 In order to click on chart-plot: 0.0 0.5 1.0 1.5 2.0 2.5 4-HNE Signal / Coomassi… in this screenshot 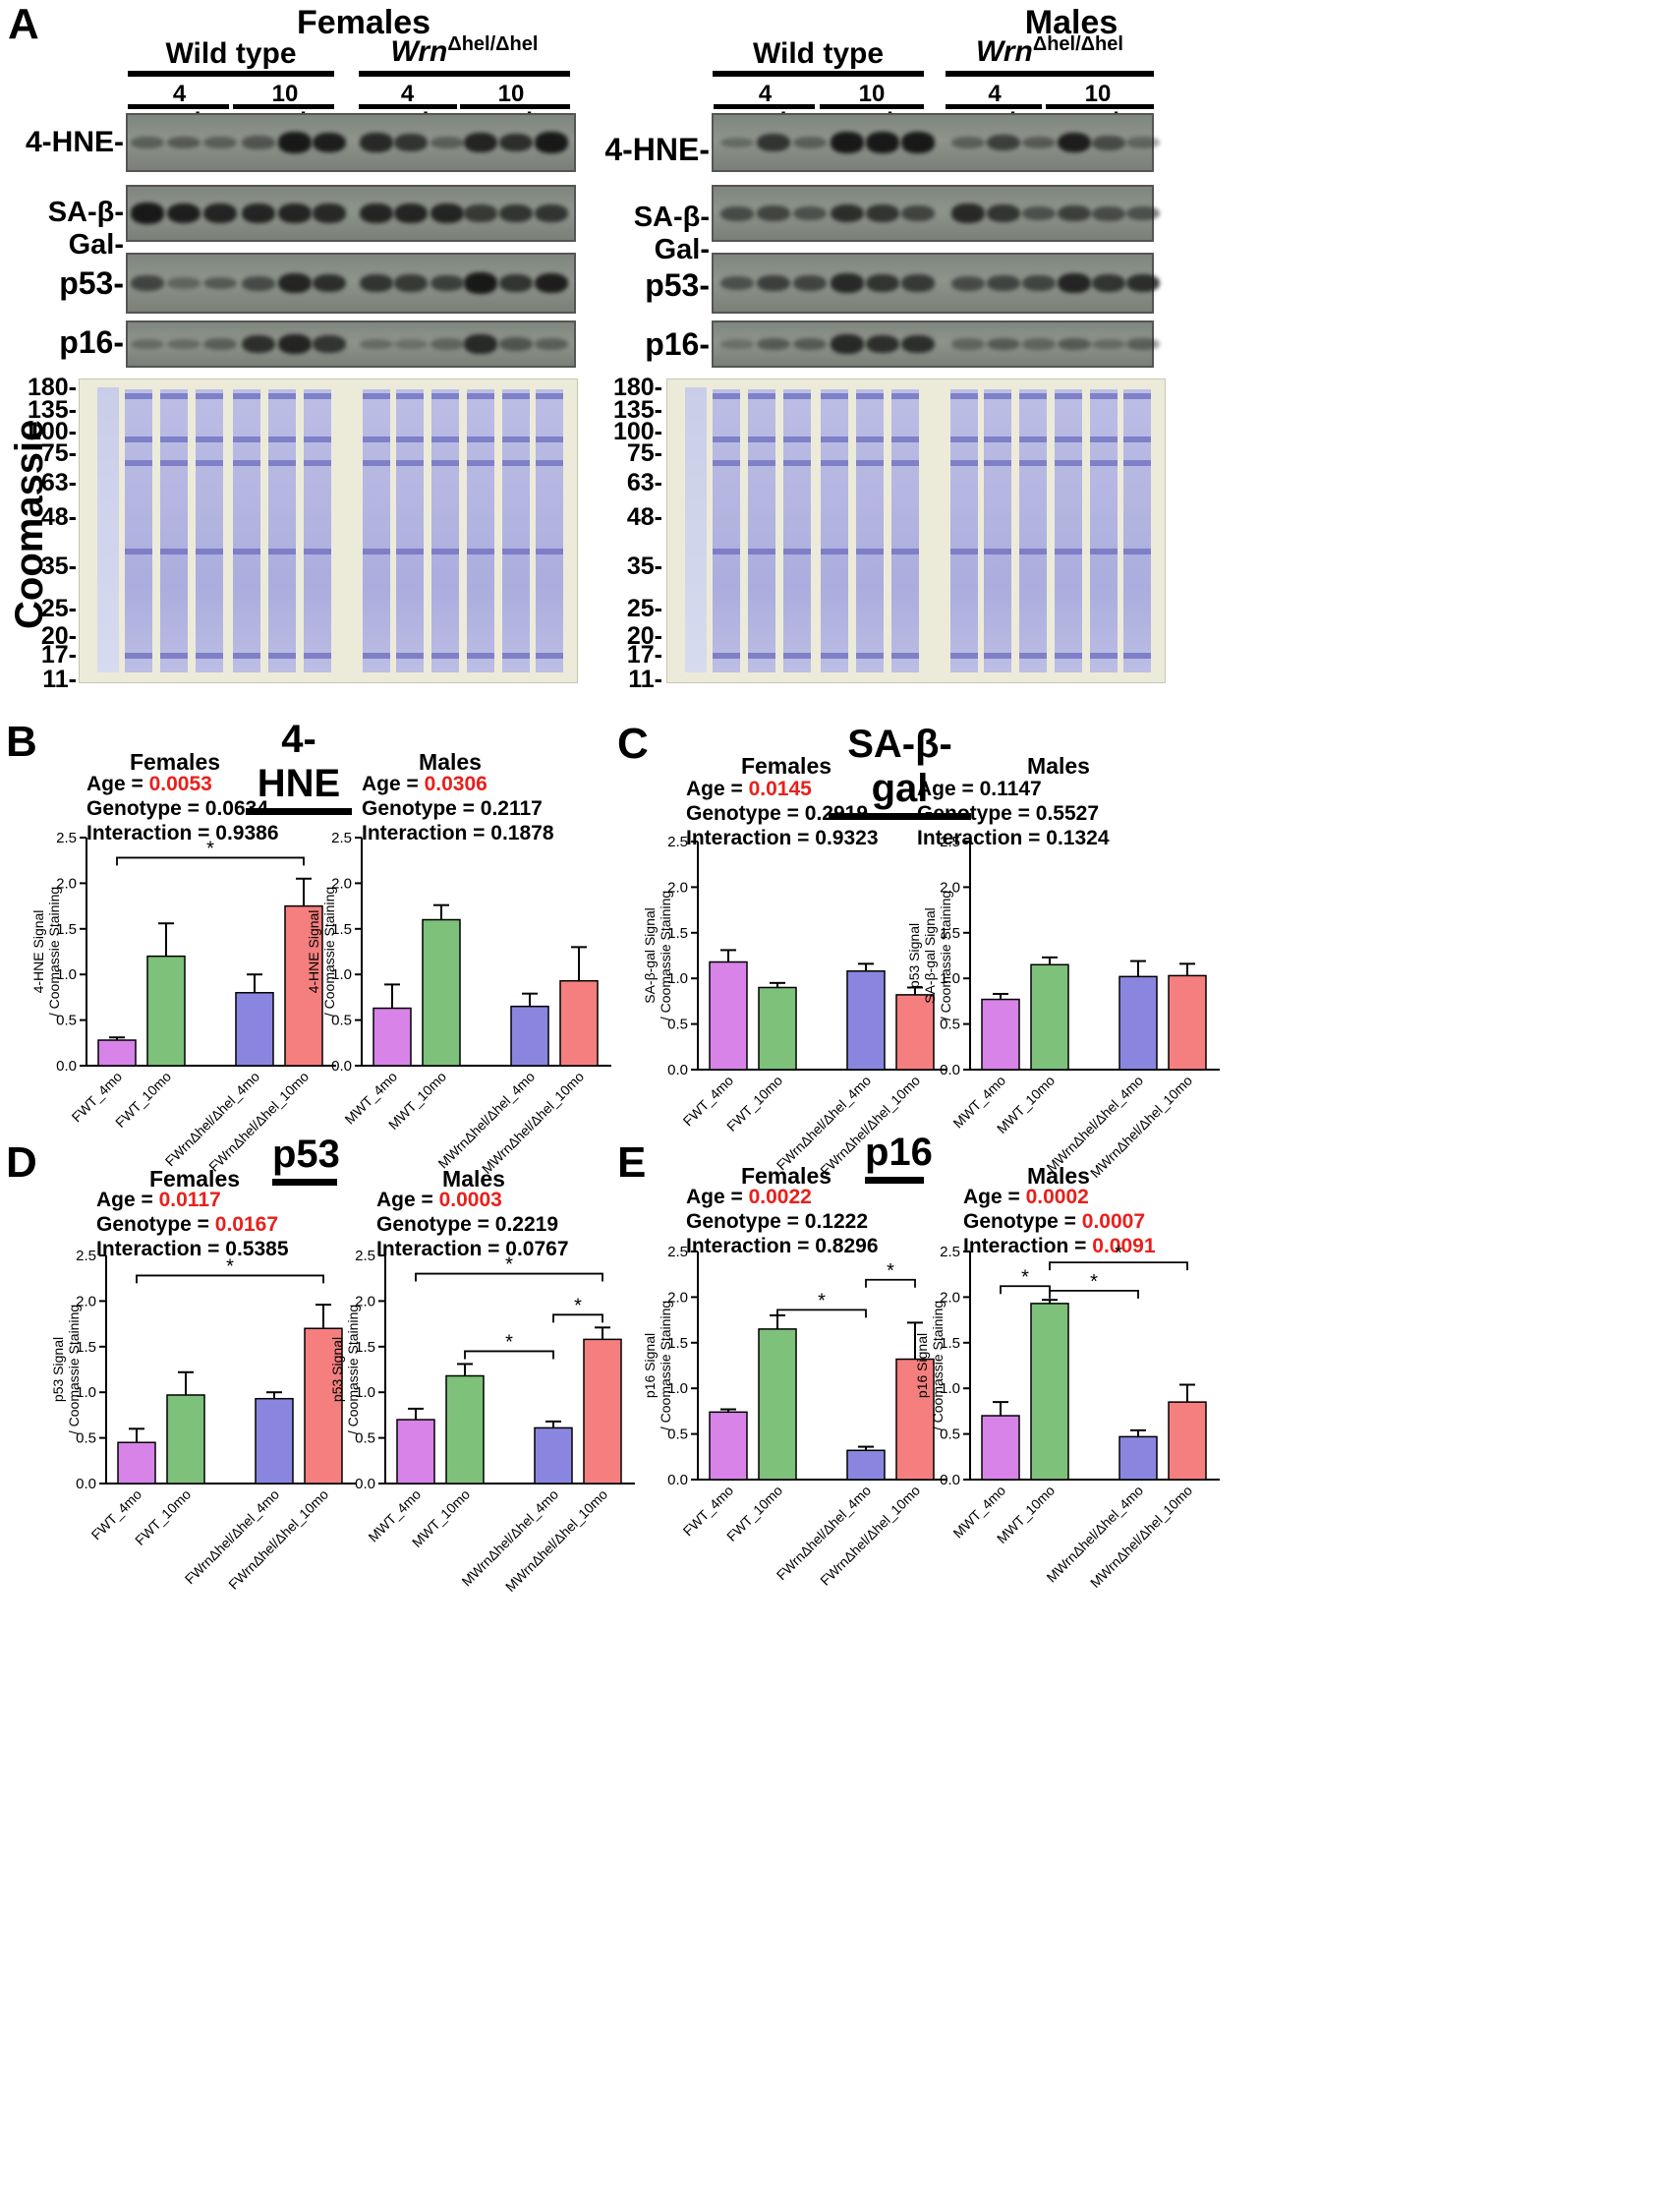, I will do `click(458, 1004)`.